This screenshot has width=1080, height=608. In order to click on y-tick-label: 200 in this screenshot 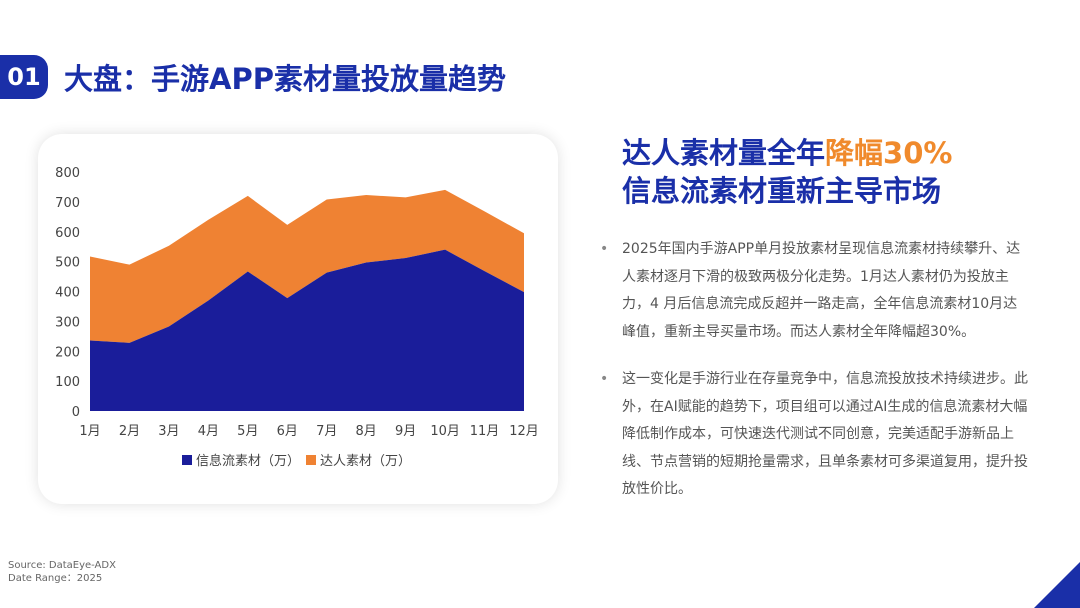, I will do `click(67, 352)`.